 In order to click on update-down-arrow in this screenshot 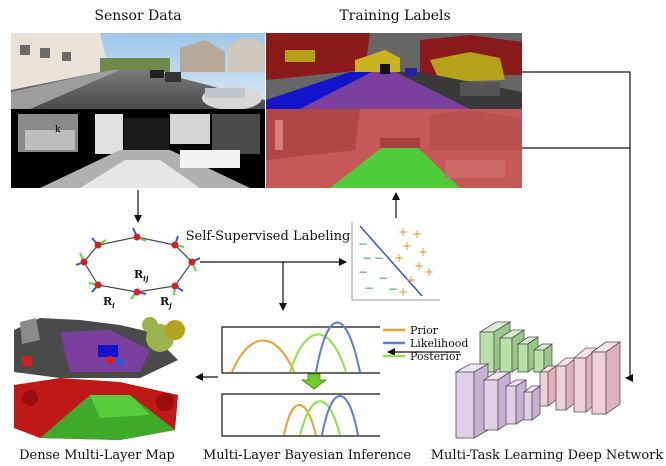, I will do `click(314, 381)`.